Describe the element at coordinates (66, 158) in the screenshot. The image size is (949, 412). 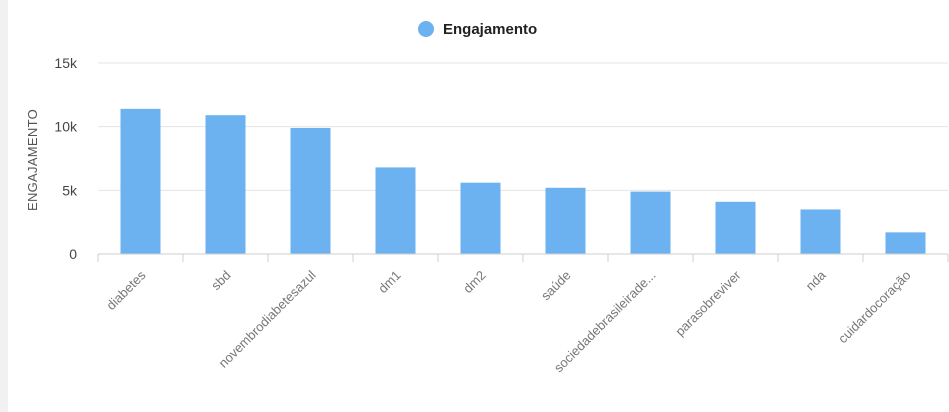
I see `y-axis-ticks: 0 5k 10k 15k` at that location.